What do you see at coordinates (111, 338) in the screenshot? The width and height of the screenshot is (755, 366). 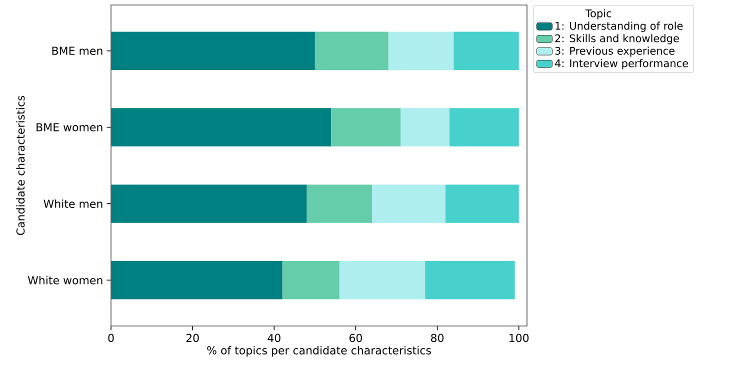 I see `x-tick-label: 0` at bounding box center [111, 338].